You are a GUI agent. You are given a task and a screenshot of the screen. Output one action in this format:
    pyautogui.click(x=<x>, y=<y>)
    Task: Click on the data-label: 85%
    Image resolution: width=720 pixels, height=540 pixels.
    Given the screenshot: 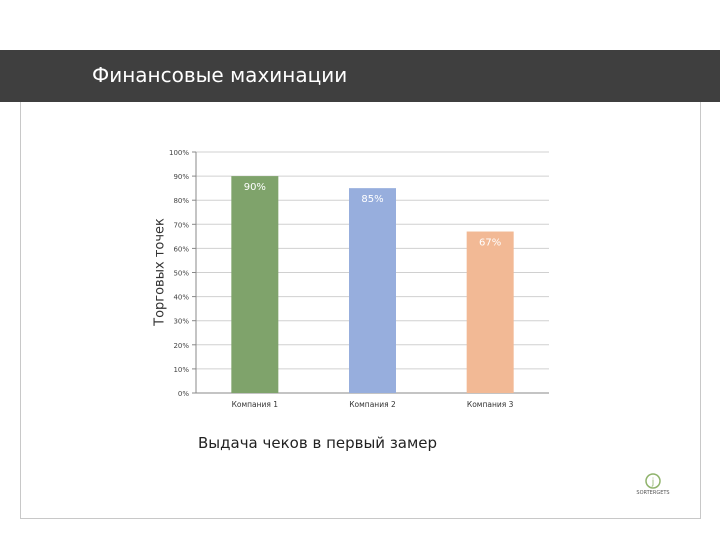 What is the action you would take?
    pyautogui.click(x=372, y=199)
    